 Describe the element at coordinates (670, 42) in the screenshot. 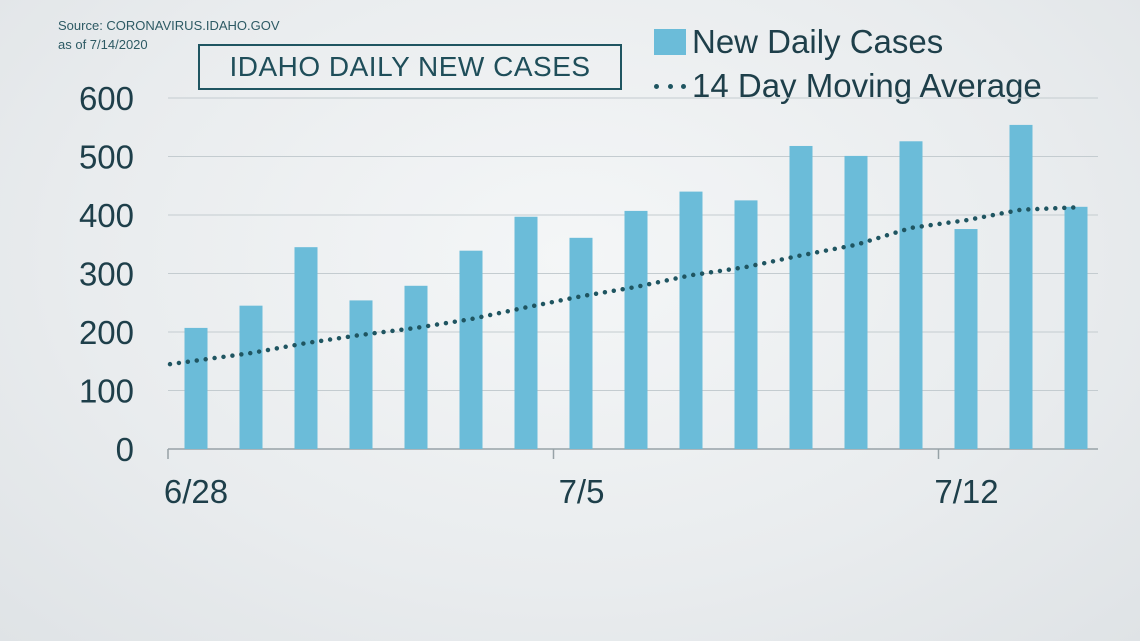

I see `bar-swatch-icon` at that location.